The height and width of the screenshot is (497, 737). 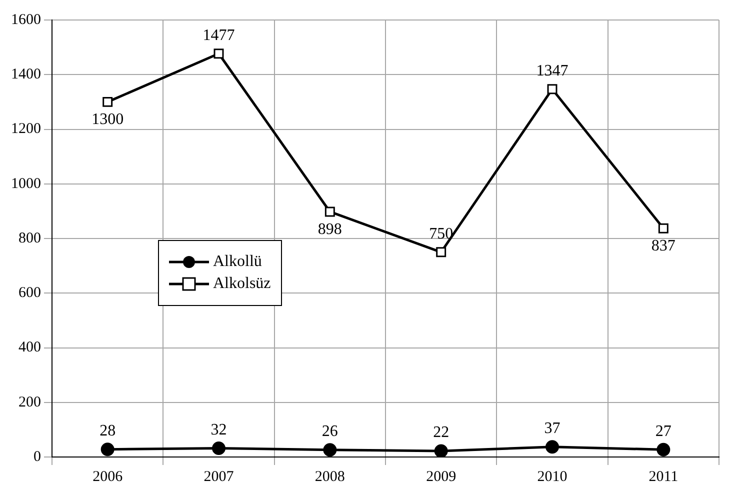 I want to click on x-tick-label: 2007, so click(x=219, y=476).